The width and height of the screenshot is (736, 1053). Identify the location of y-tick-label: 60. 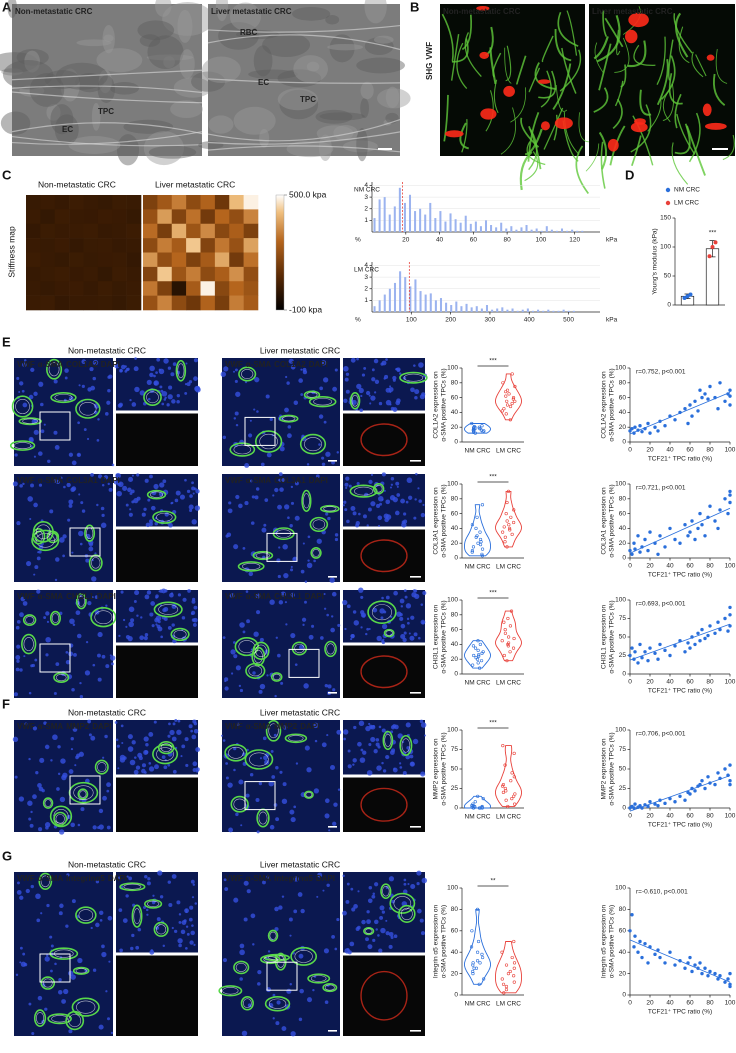
(455, 397).